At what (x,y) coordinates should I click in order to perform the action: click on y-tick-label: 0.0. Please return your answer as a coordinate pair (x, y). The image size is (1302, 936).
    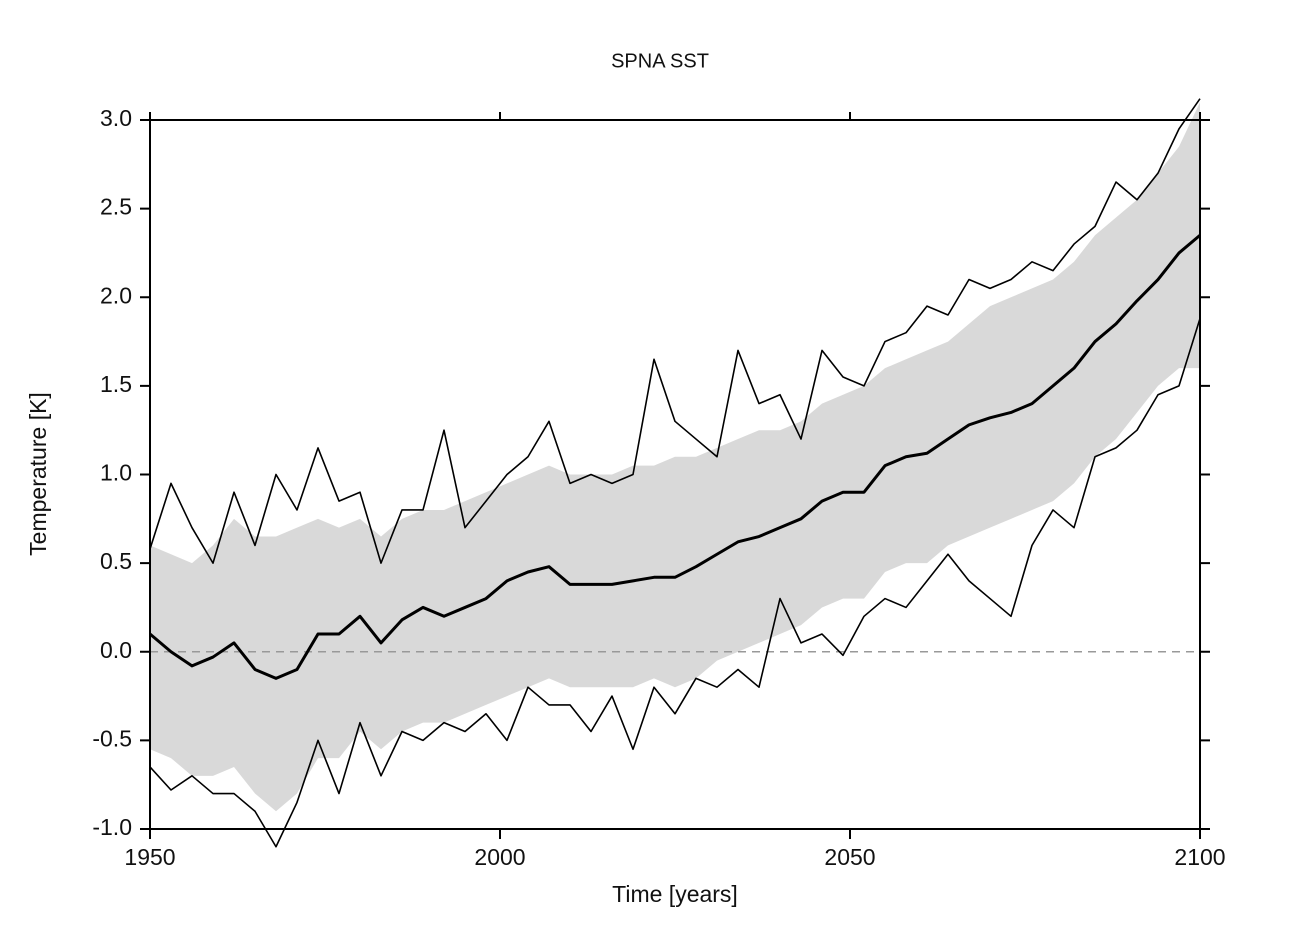
    Looking at the image, I should click on (116, 650).